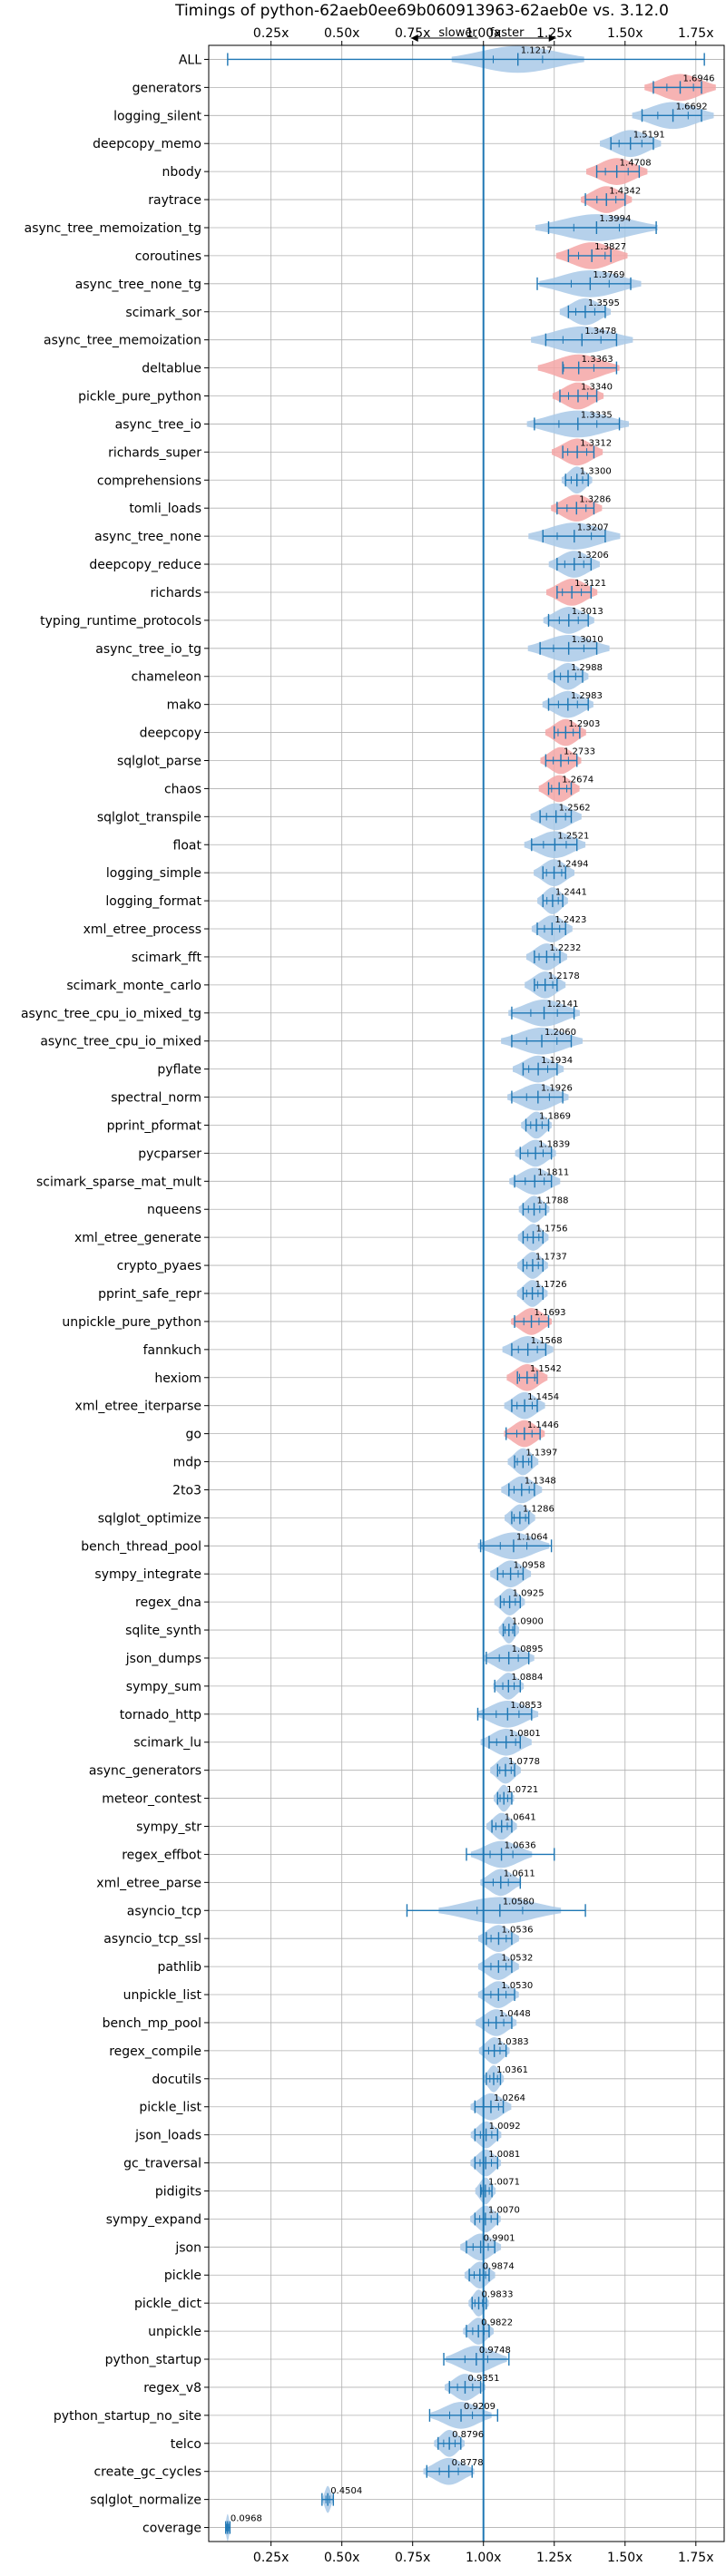 Image resolution: width=726 pixels, height=2576 pixels. What do you see at coordinates (552, 38) in the screenshot?
I see `faster-arrow-head` at bounding box center [552, 38].